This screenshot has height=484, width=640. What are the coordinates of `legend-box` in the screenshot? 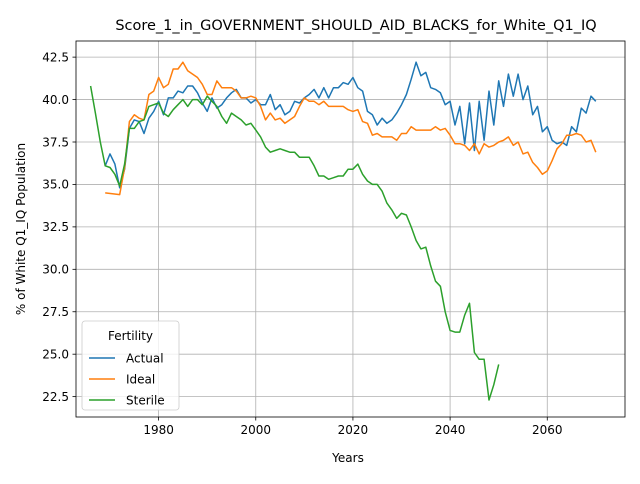 It's located at (130, 365).